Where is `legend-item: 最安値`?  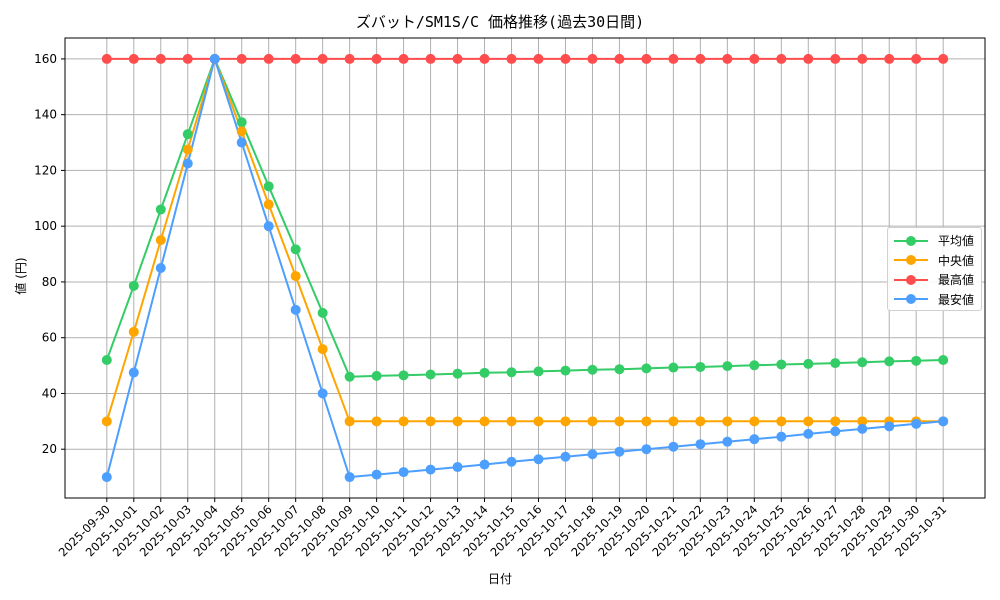 legend-item: 最安値 is located at coordinates (934, 300).